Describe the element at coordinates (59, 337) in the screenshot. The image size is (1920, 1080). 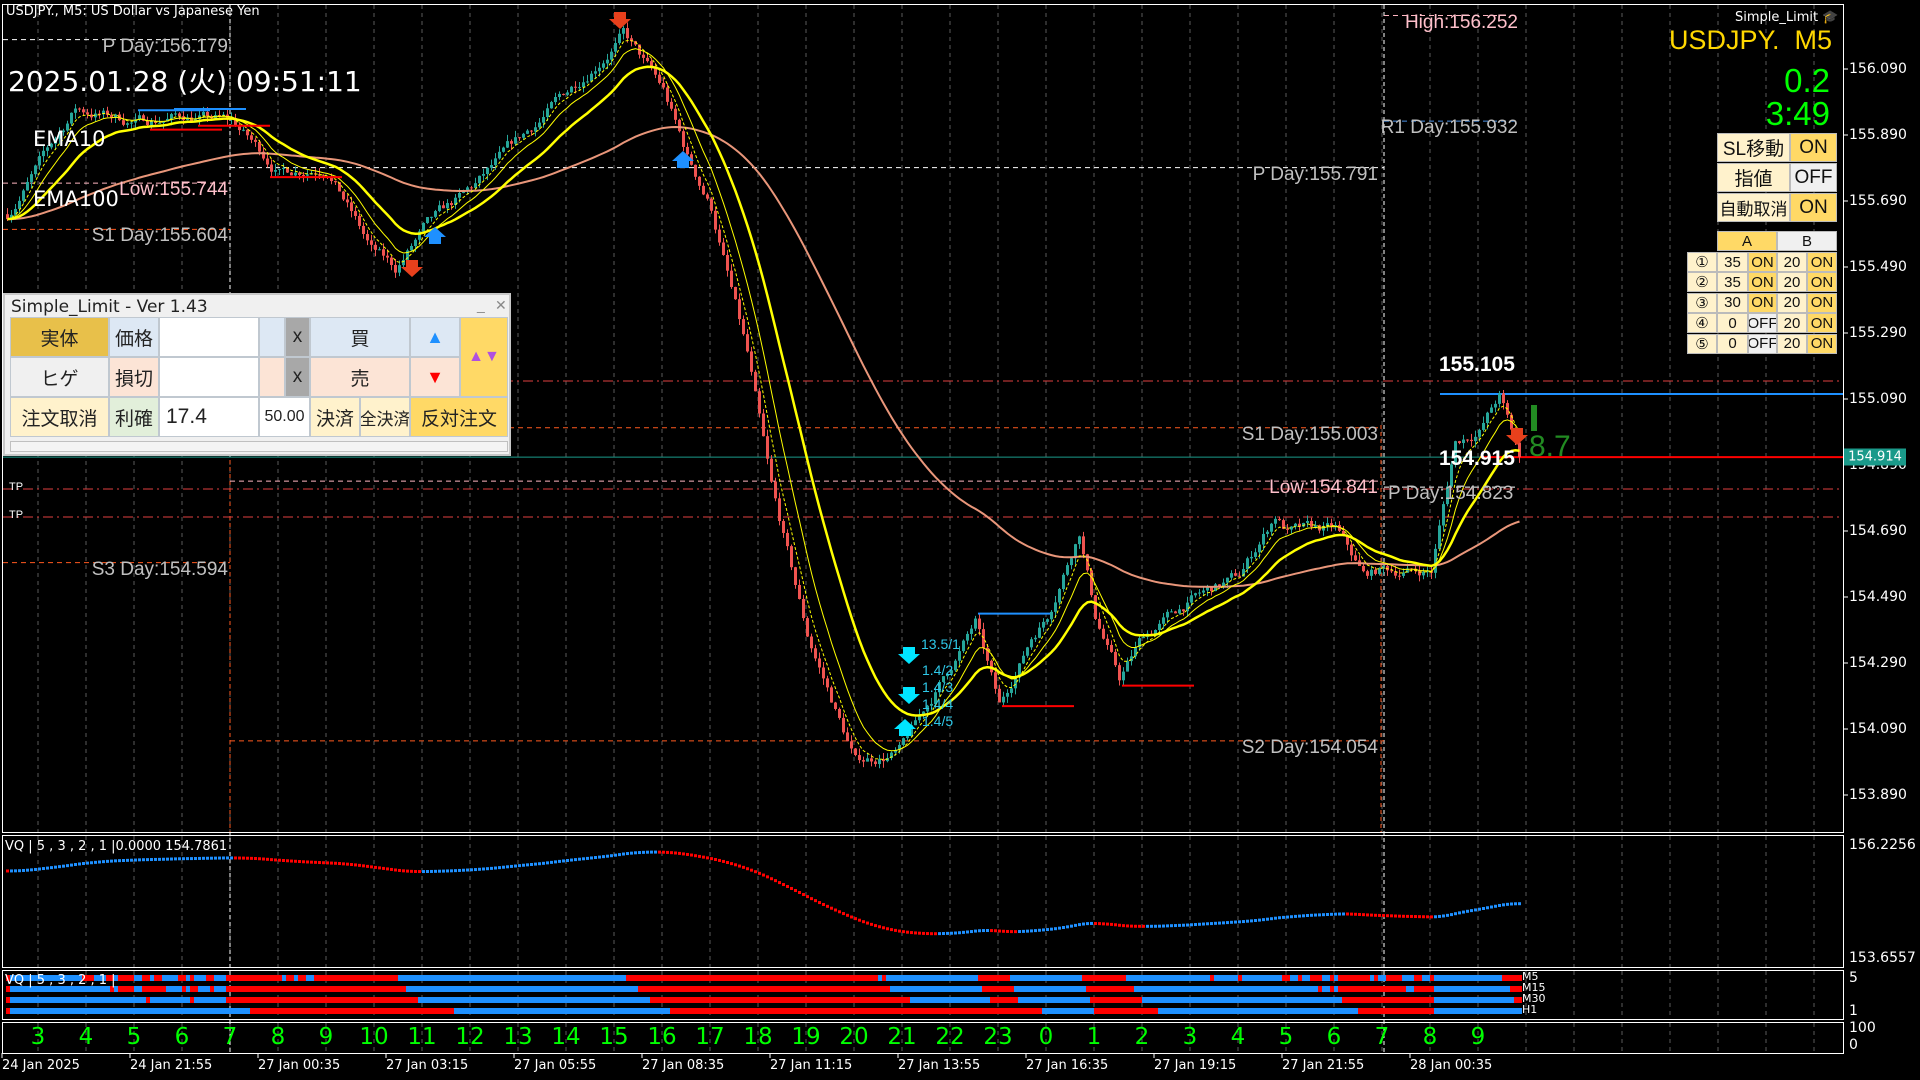
I see `body-mode-button: 実体` at that location.